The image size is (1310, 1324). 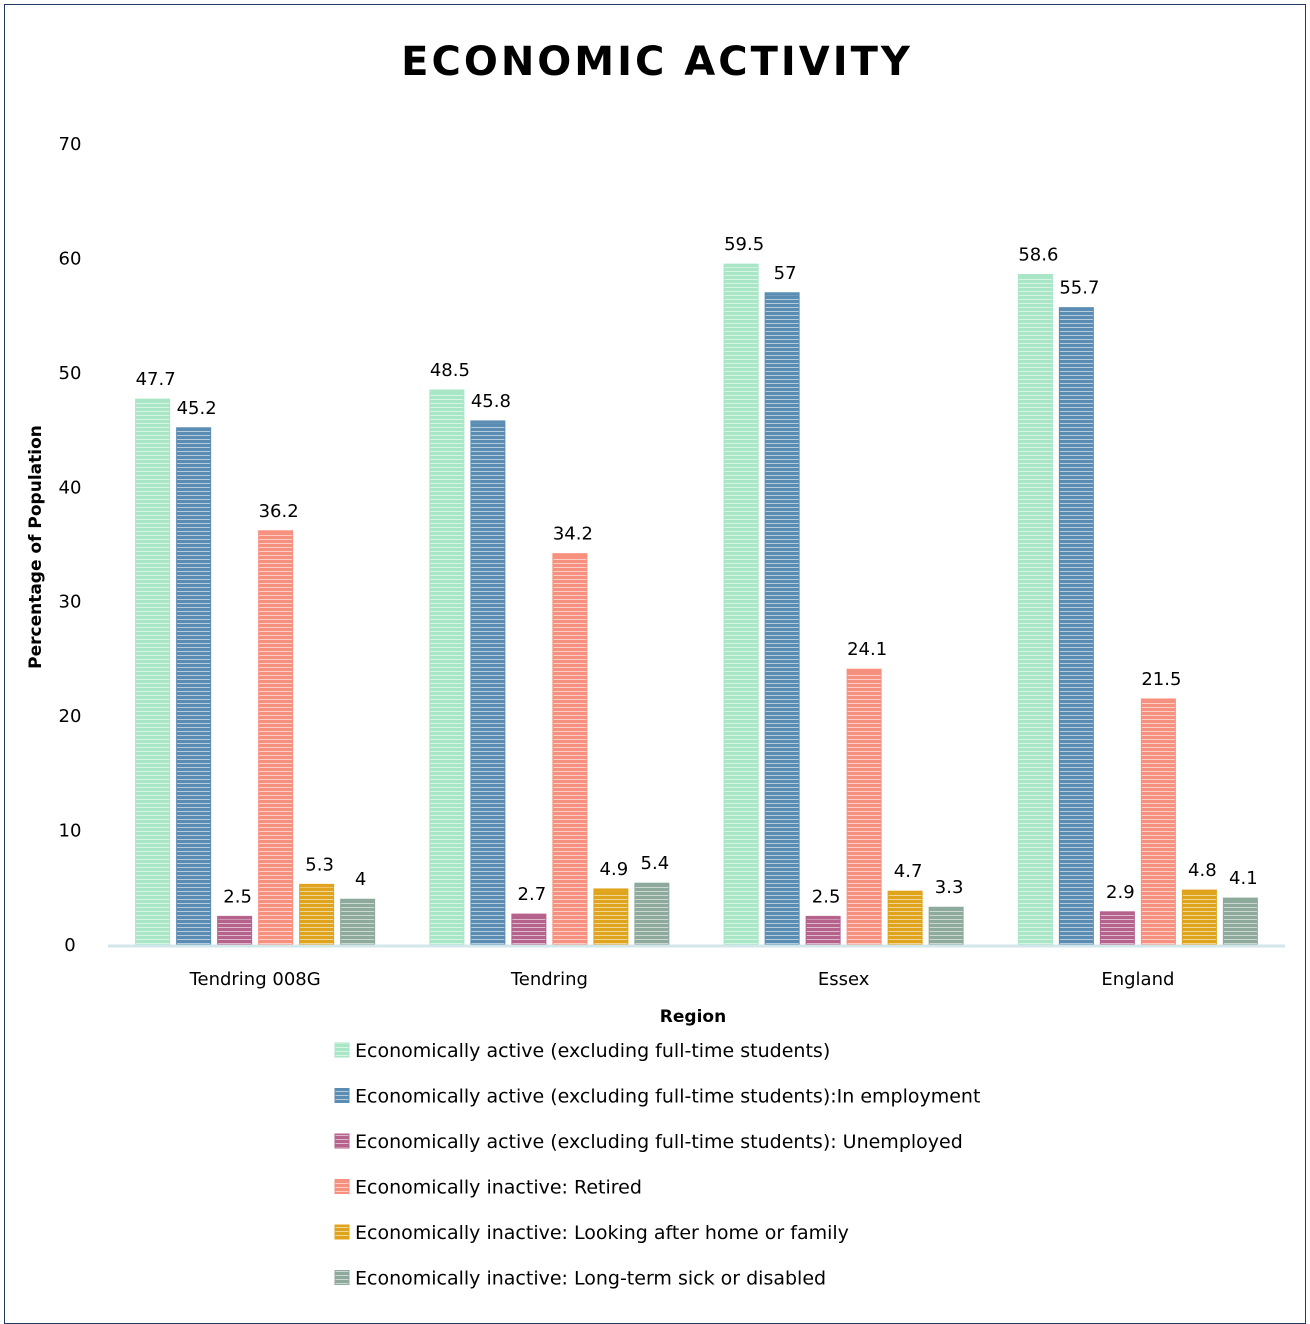 I want to click on data-label: 21.5, so click(x=1161, y=679).